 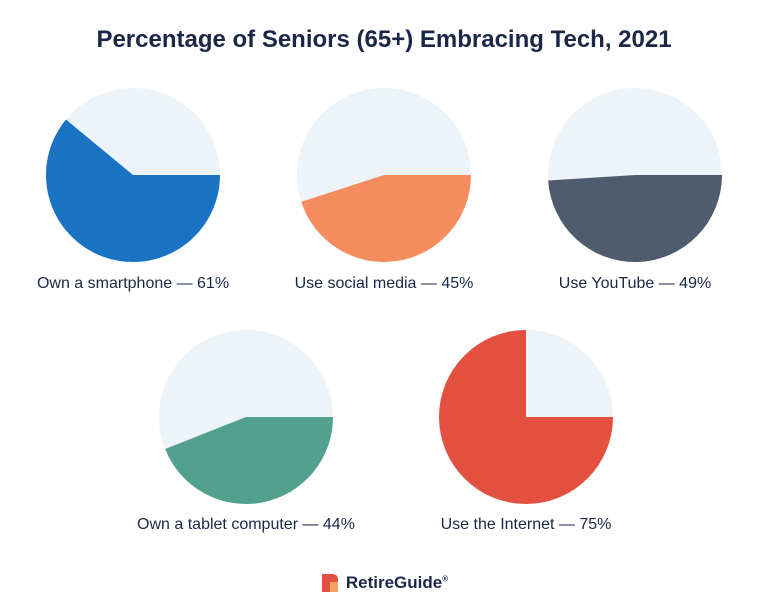 I want to click on retireguide-logo-icon, so click(x=329, y=583).